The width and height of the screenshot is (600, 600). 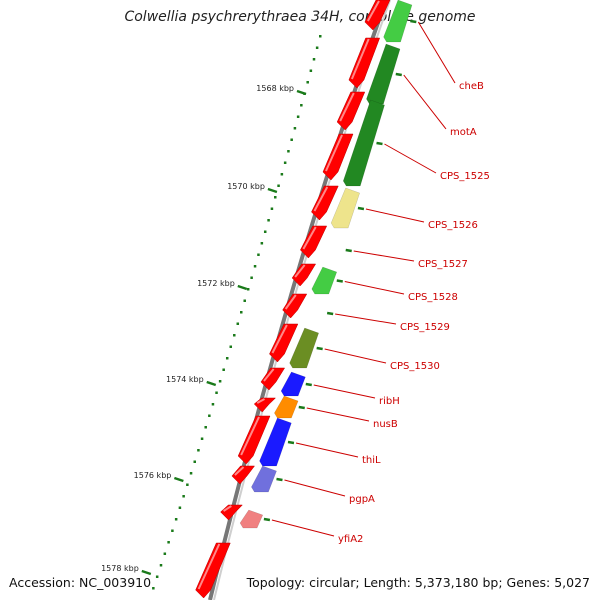 What do you see at coordinates (80, 582) in the screenshot?
I see `accession-label: Accession: NC_003910` at bounding box center [80, 582].